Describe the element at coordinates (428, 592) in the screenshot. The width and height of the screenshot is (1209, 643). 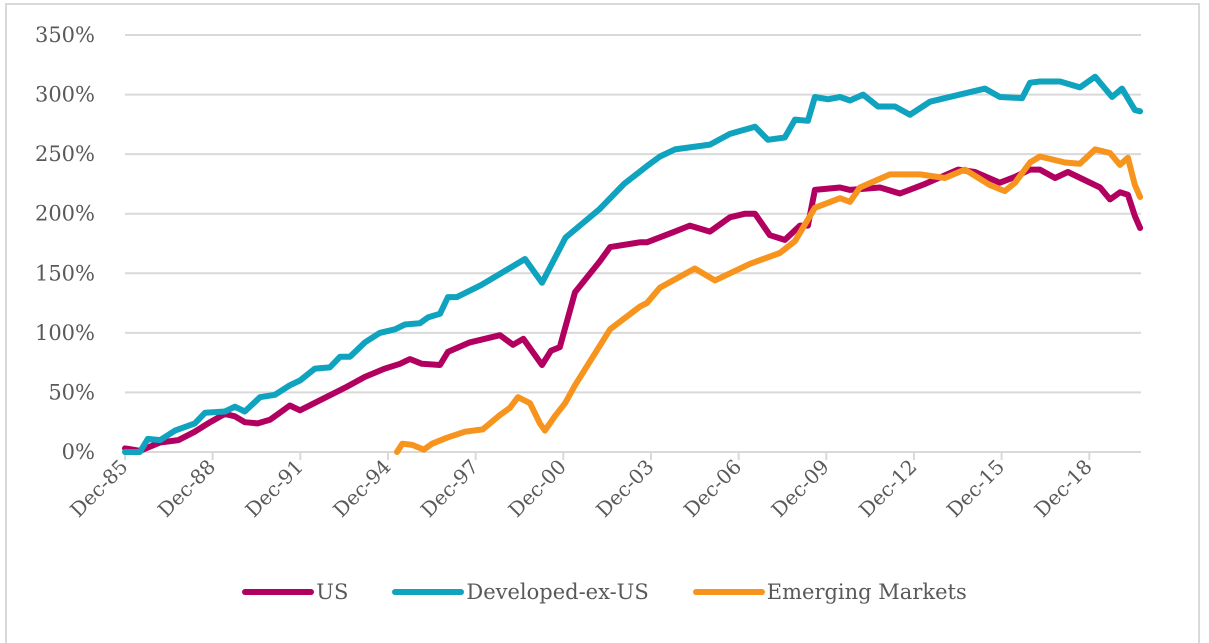
I see `legend-swatch-developed-ex-us` at that location.